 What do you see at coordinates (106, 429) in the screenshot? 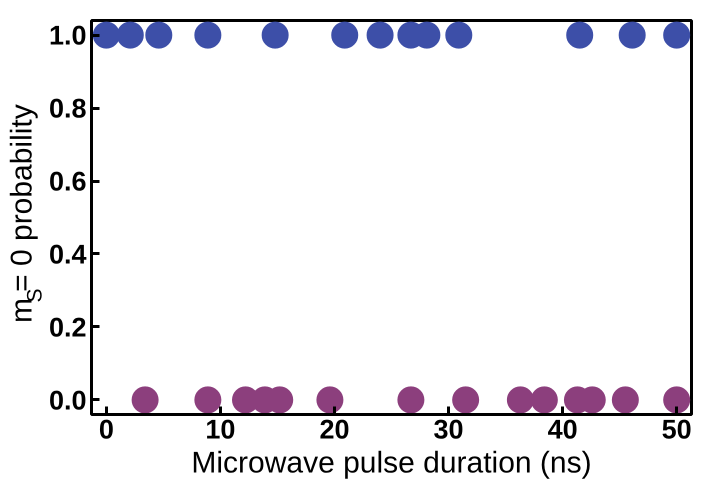
I see `x-tick-label: 0` at bounding box center [106, 429].